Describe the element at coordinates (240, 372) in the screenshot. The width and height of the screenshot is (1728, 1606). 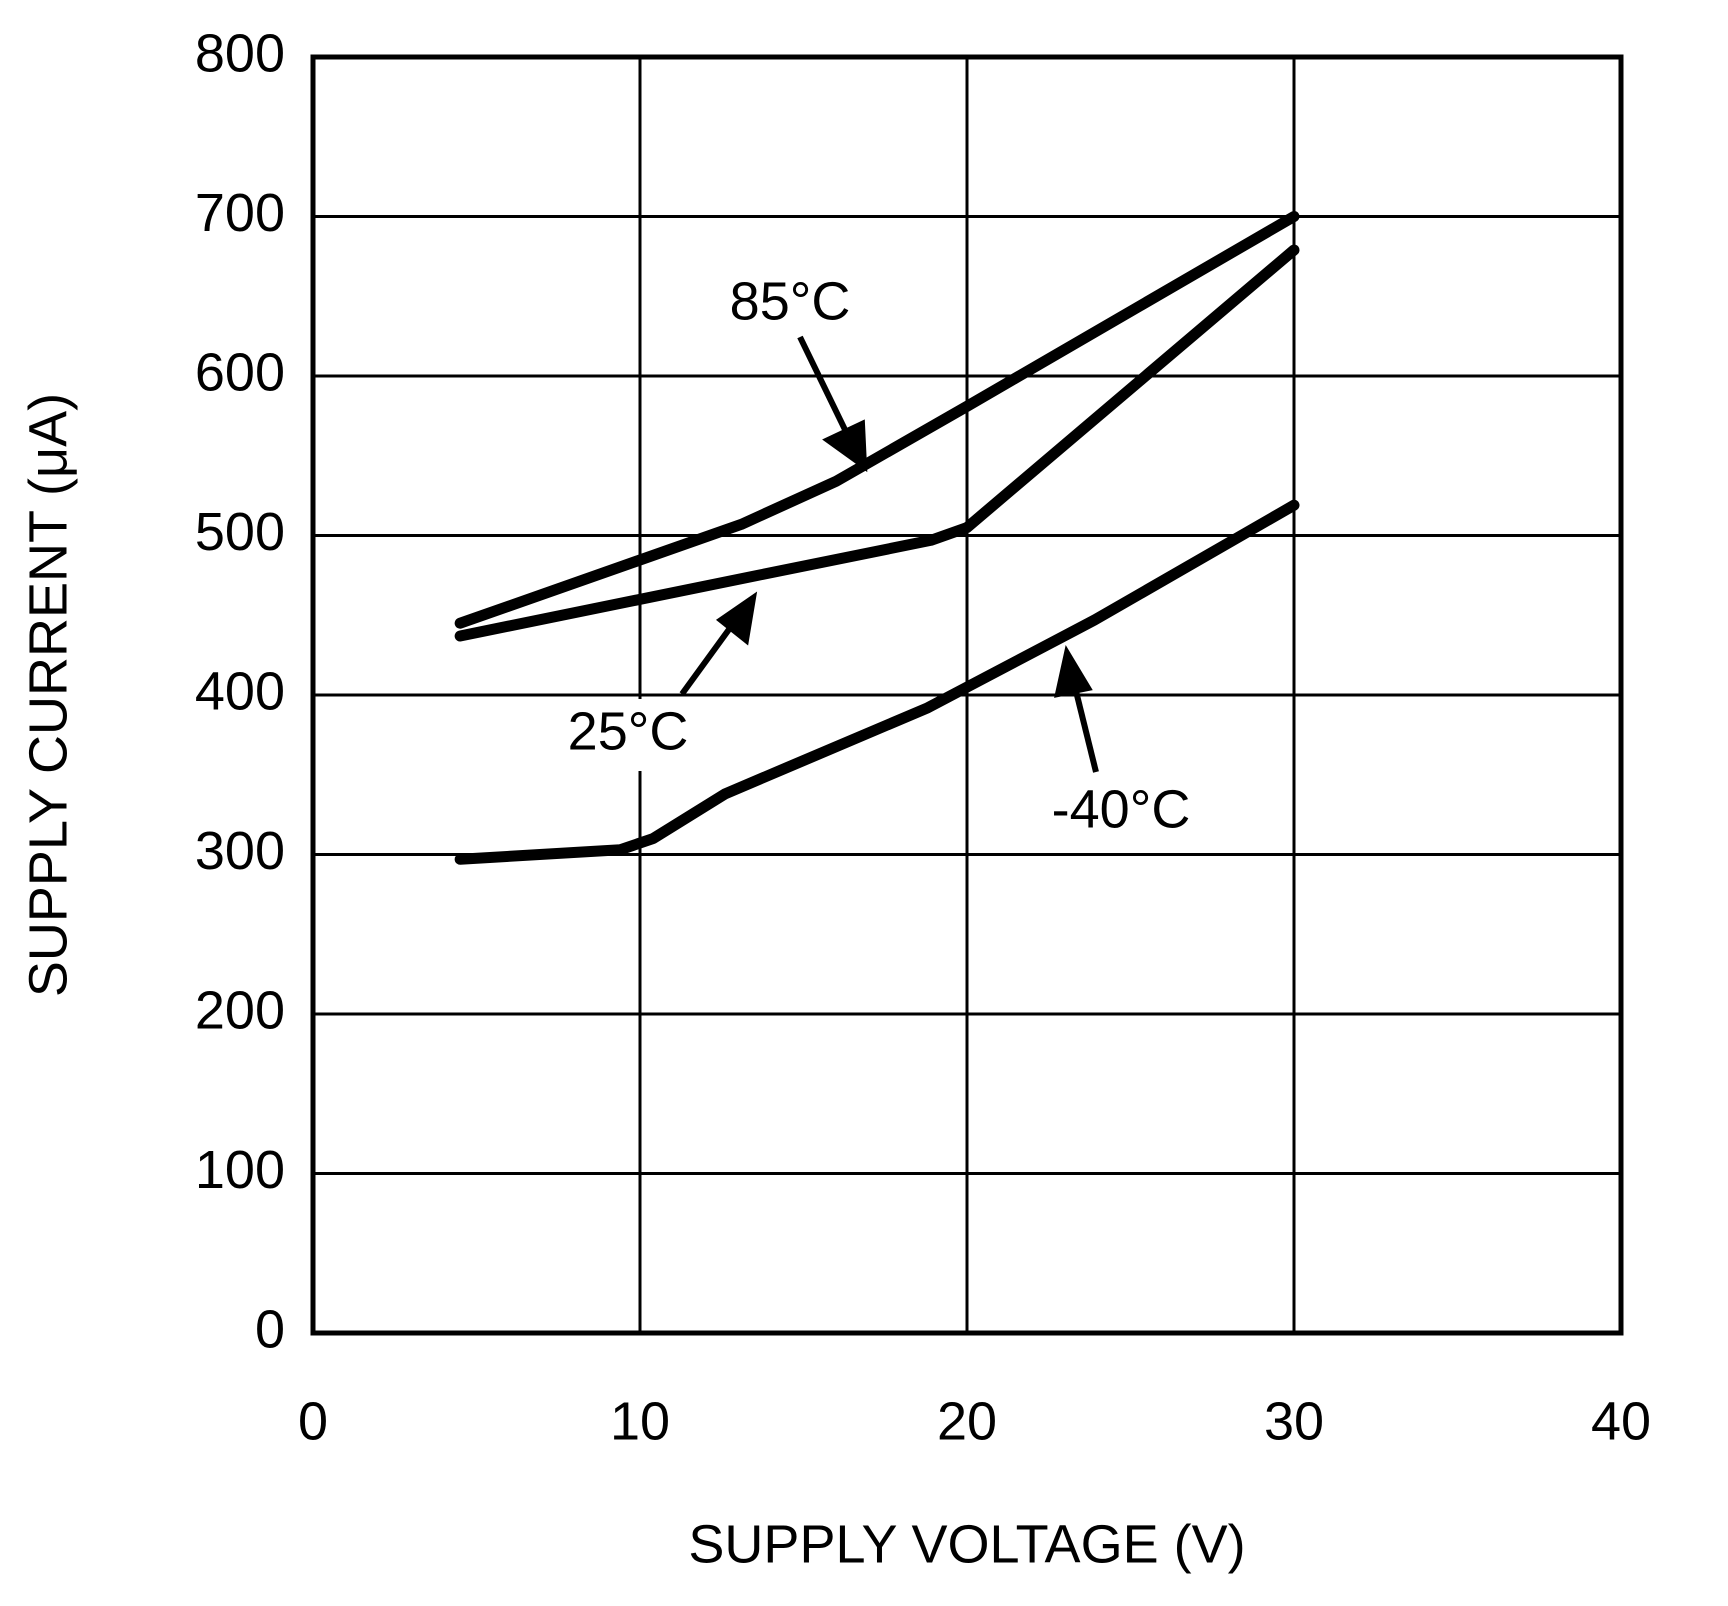
I see `y-tick-label: 600` at that location.